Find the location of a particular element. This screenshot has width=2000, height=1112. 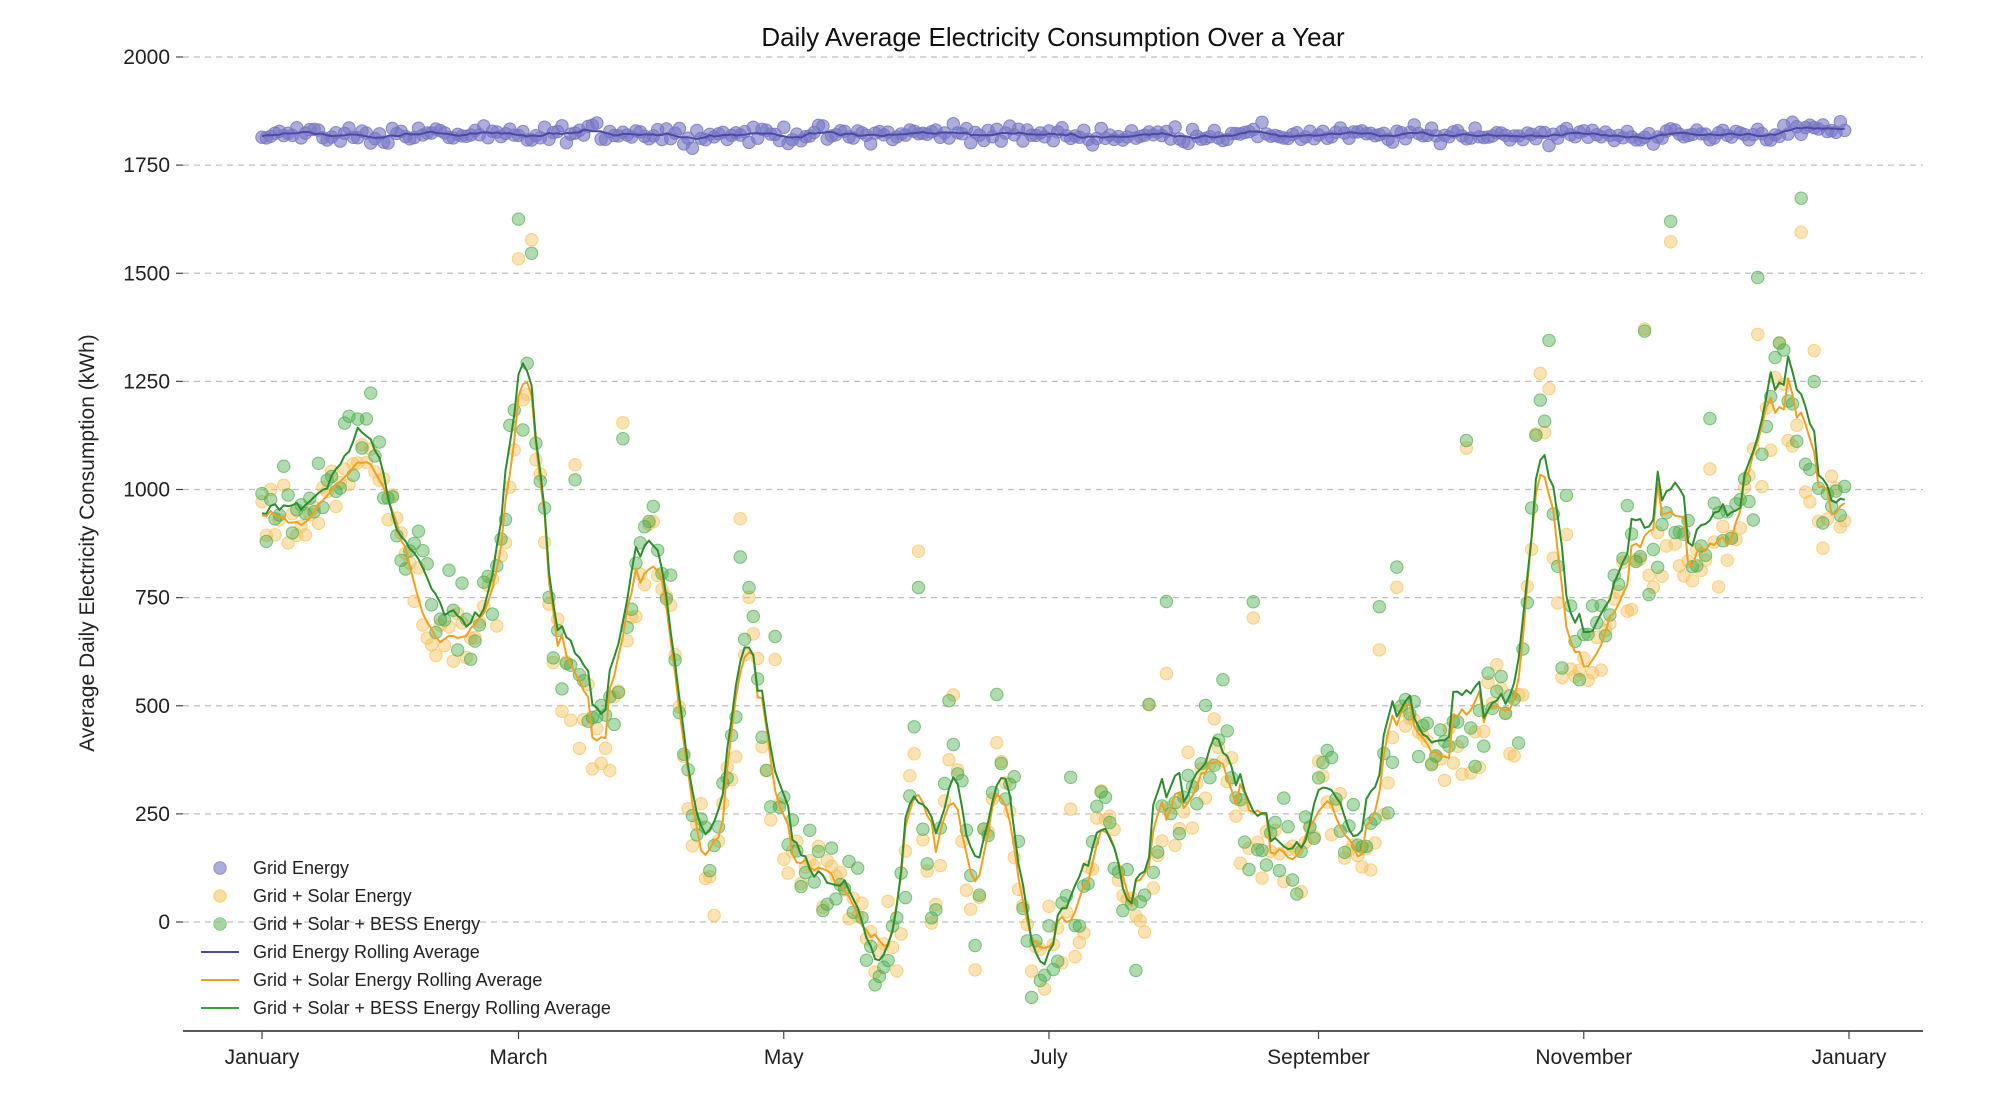

y-tick-label-1500: 1500 is located at coordinates (146, 273).